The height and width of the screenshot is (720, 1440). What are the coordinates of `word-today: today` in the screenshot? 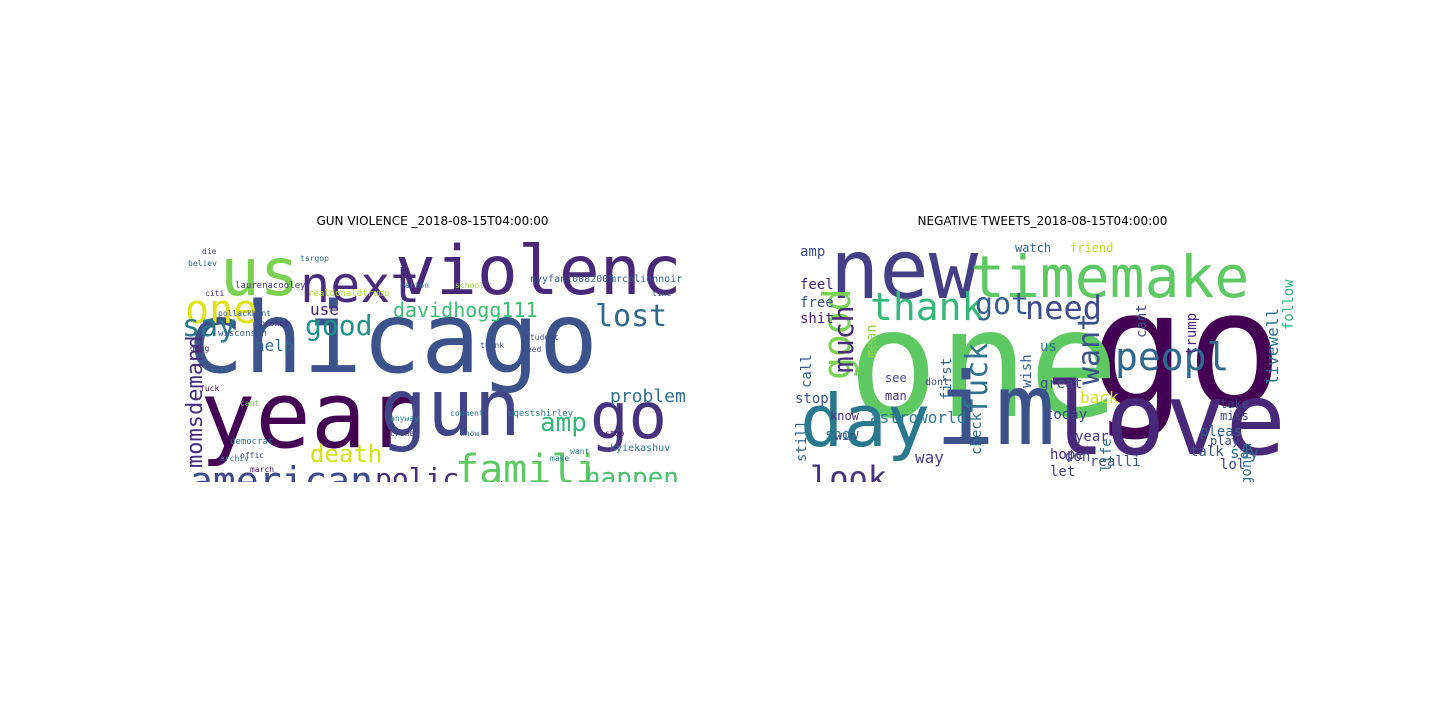 It's located at (1066, 415).